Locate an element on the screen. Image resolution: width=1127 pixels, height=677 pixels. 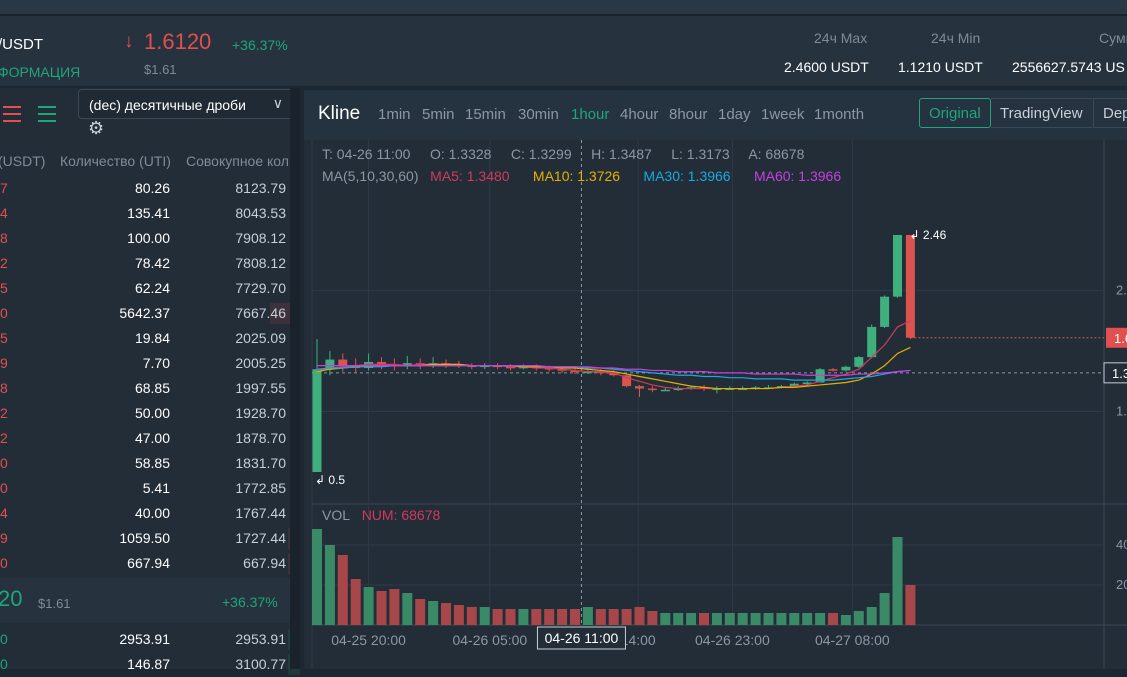
tf-8hour: 8hour is located at coordinates (688, 114).